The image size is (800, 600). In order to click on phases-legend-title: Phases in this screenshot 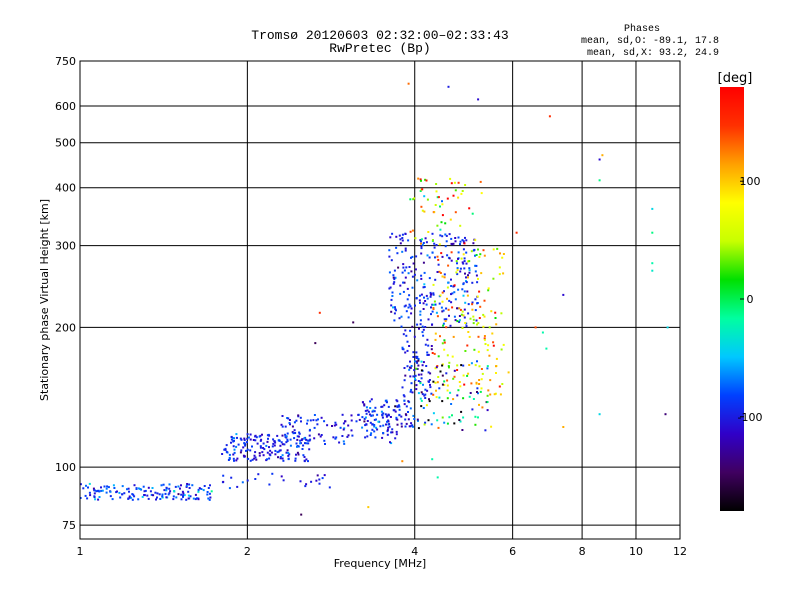, I will do `click(642, 29)`.